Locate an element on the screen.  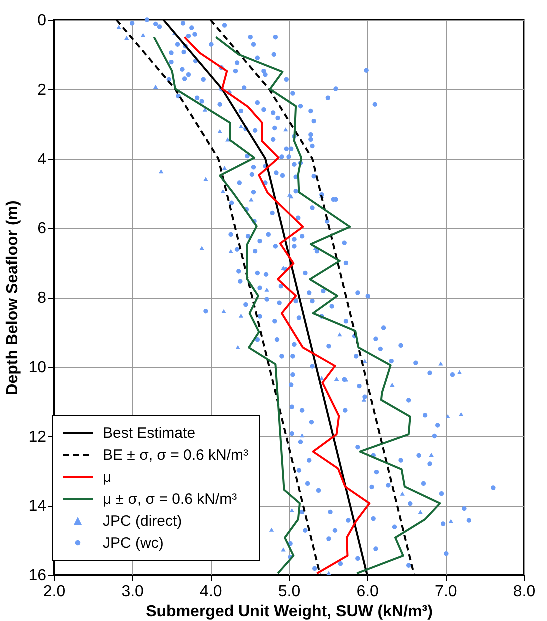
x-tick-label: 6.0 is located at coordinates (368, 592).